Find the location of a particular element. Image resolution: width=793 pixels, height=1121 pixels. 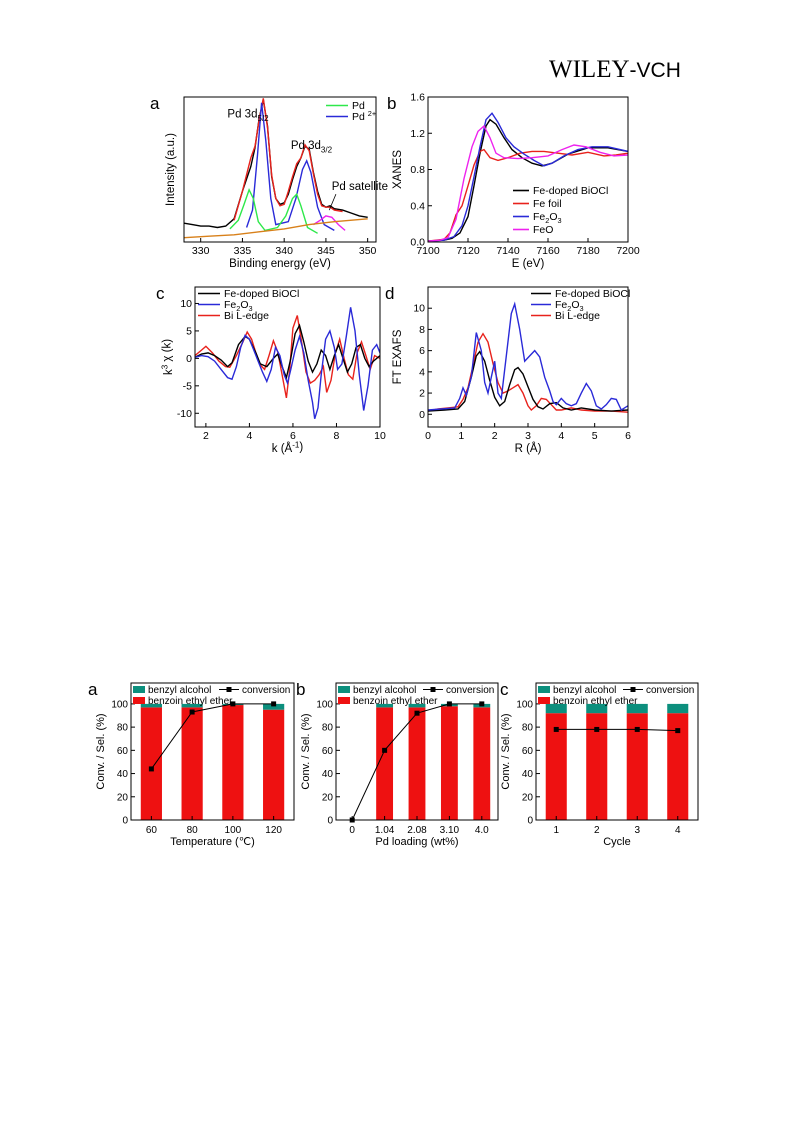

x-axis-label: E (eV) is located at coordinates (528, 264).